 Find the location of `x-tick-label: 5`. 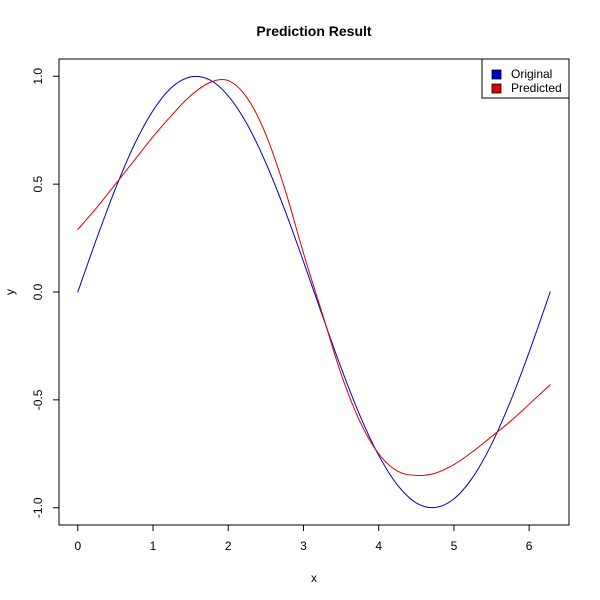

x-tick-label: 5 is located at coordinates (454, 546).